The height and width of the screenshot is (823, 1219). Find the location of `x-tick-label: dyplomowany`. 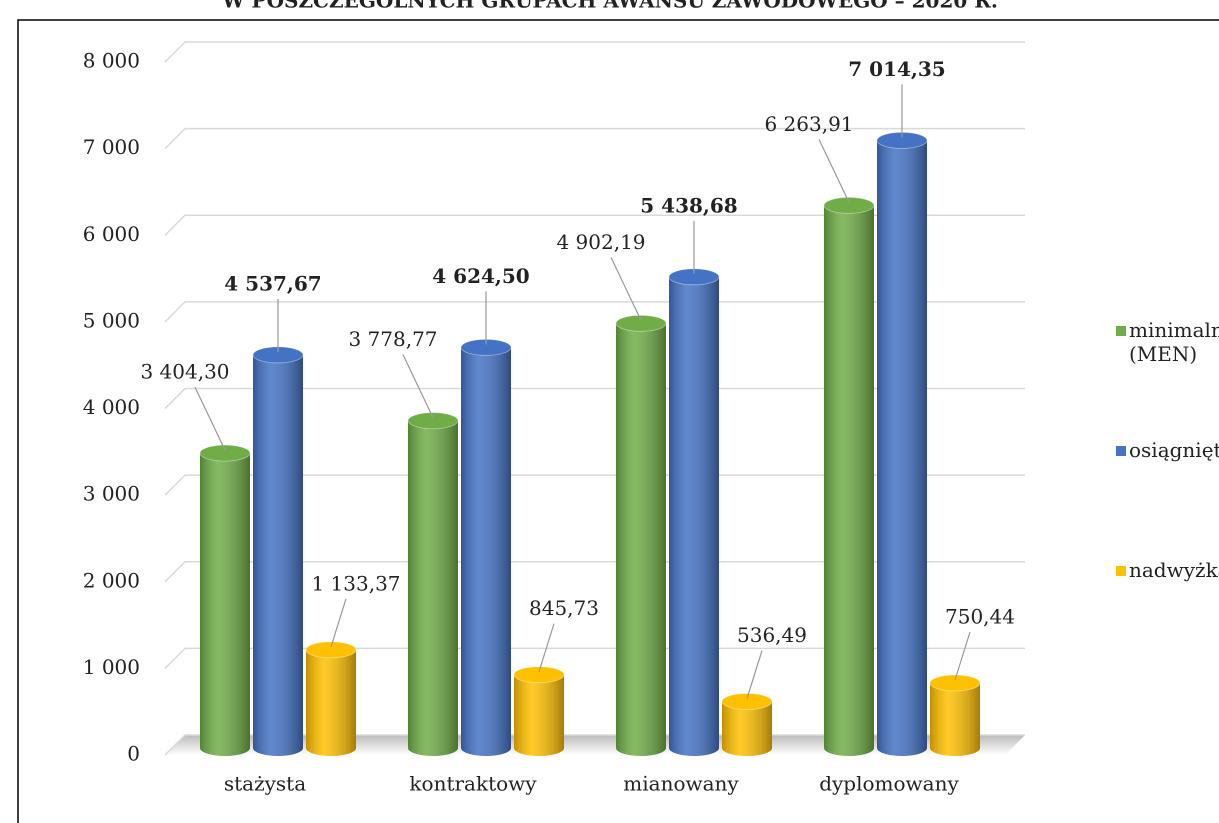

x-tick-label: dyplomowany is located at coordinates (889, 784).